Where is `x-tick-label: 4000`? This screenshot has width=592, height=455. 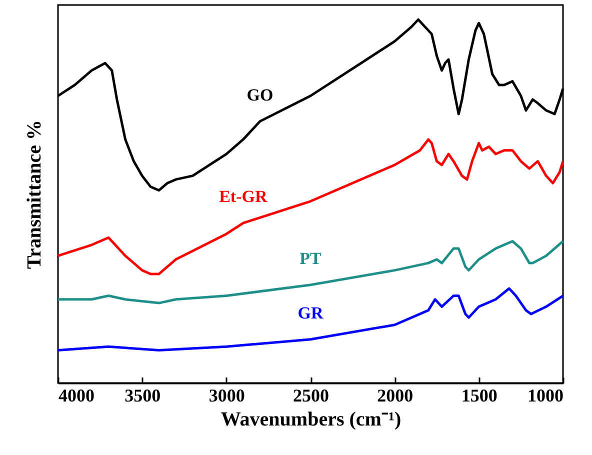
x-tick-label: 4000 is located at coordinates (76, 396).